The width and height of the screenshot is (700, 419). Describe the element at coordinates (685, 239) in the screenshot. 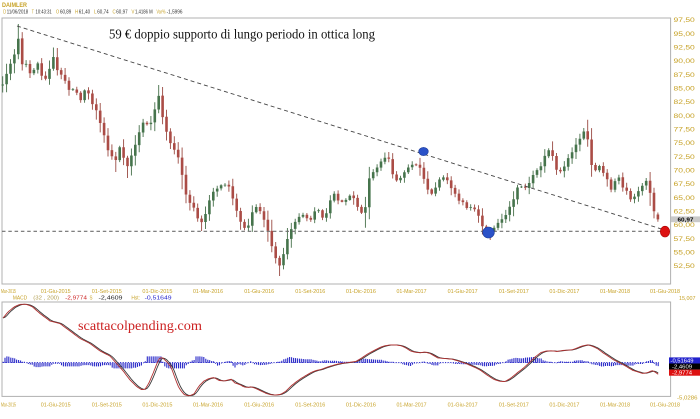

I see `svg-text: 57,50` at that location.